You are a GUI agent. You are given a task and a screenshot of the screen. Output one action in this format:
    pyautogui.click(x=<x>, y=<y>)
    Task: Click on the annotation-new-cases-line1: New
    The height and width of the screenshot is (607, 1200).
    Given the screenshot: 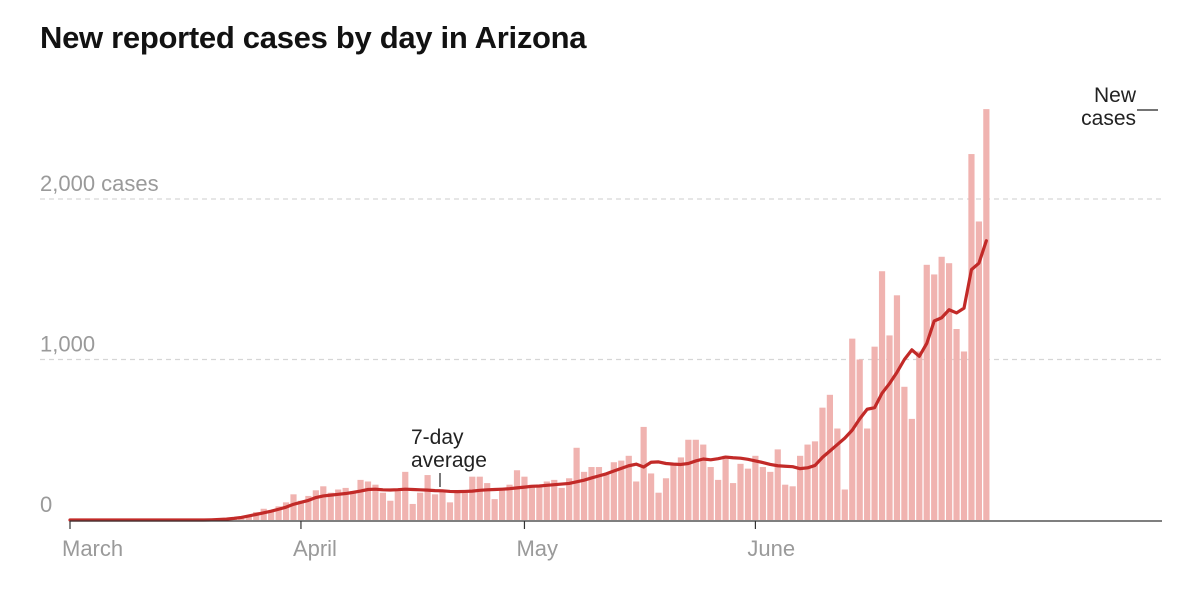 What is the action you would take?
    pyautogui.click(x=1115, y=95)
    